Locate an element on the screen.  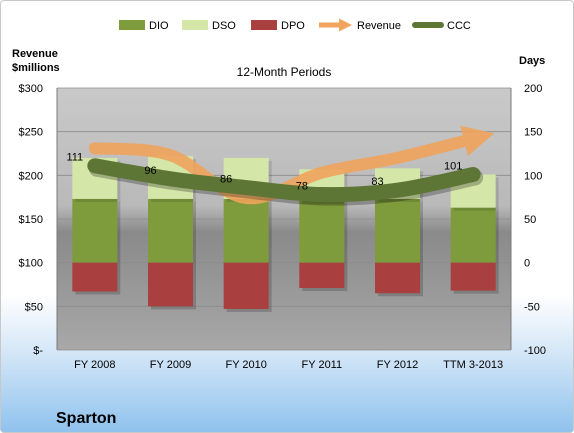
left-axis-title-line1: Revenue is located at coordinates (35, 54).